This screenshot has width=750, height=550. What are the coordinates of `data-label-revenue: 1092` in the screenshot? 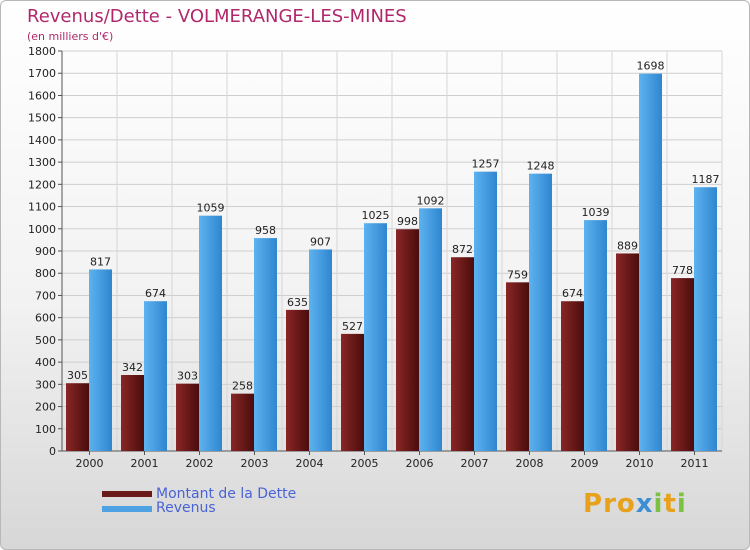 It's located at (431, 200).